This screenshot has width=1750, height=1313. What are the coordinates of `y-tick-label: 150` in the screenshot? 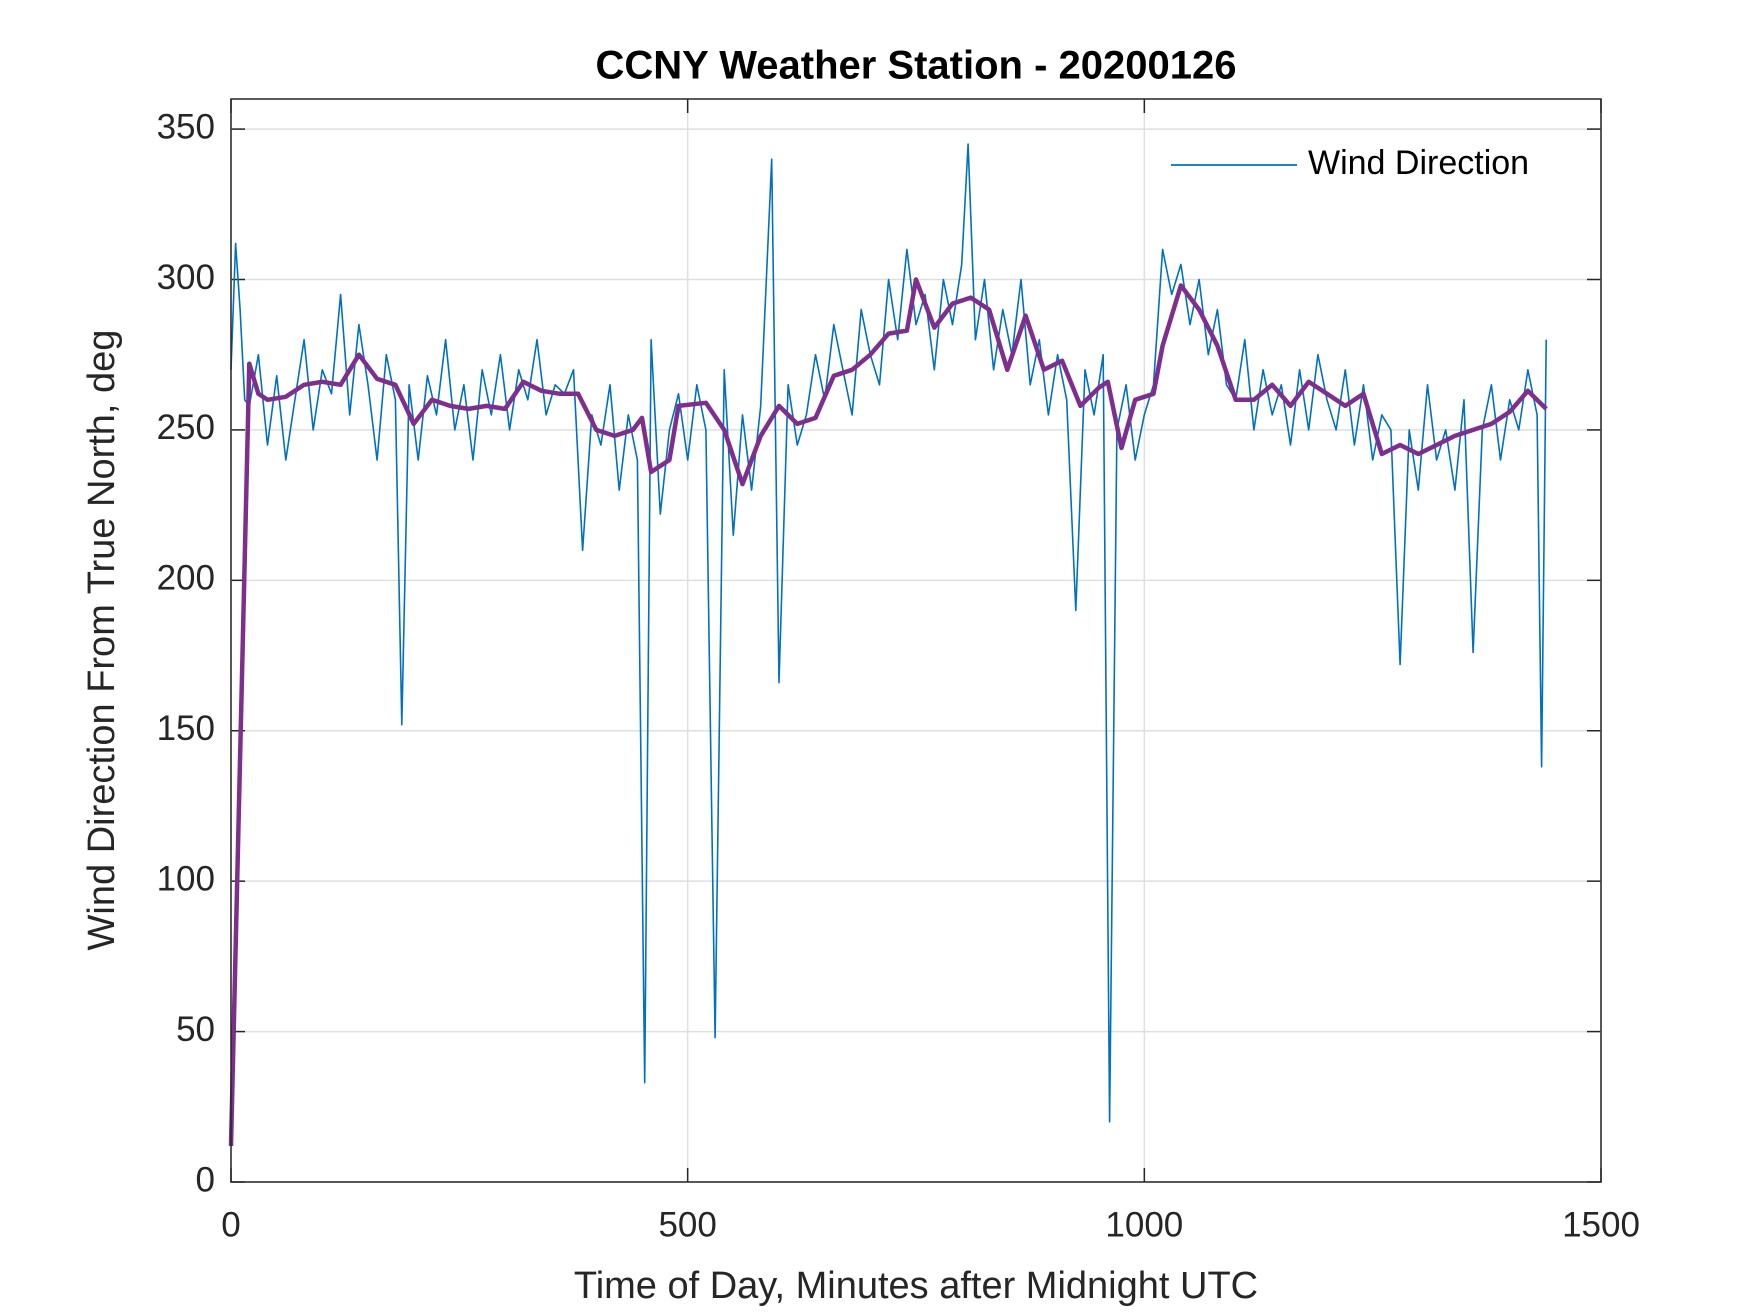 It's located at (186, 728).